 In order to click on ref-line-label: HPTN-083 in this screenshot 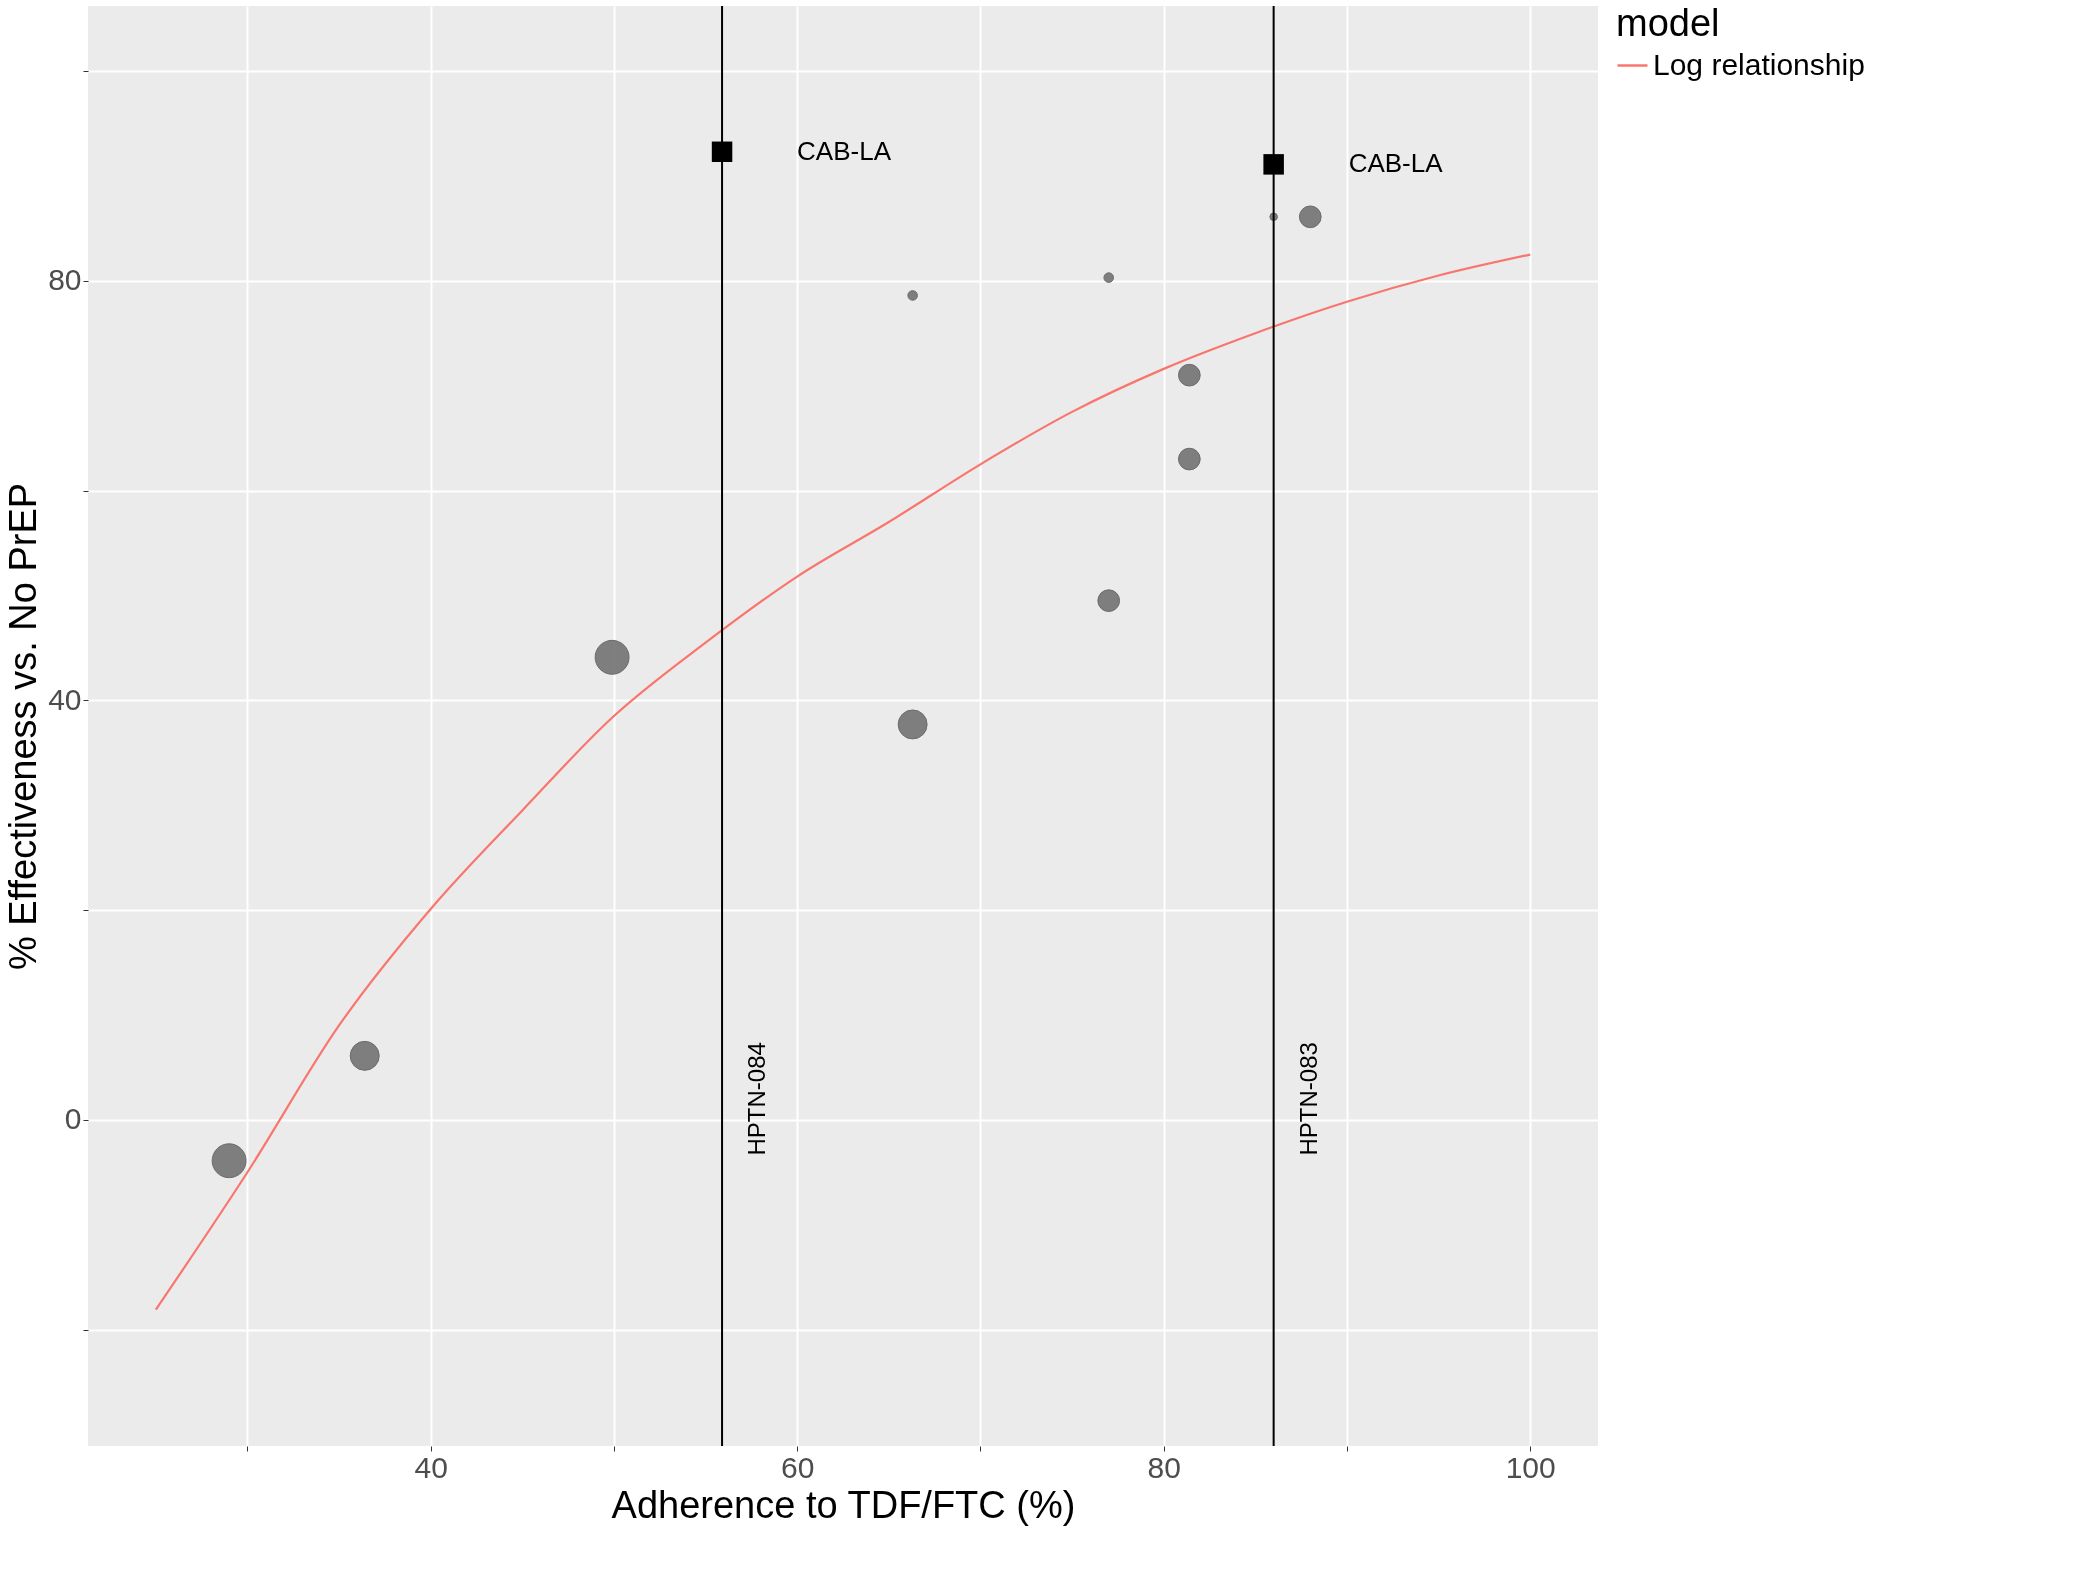, I will do `click(1308, 1099)`.